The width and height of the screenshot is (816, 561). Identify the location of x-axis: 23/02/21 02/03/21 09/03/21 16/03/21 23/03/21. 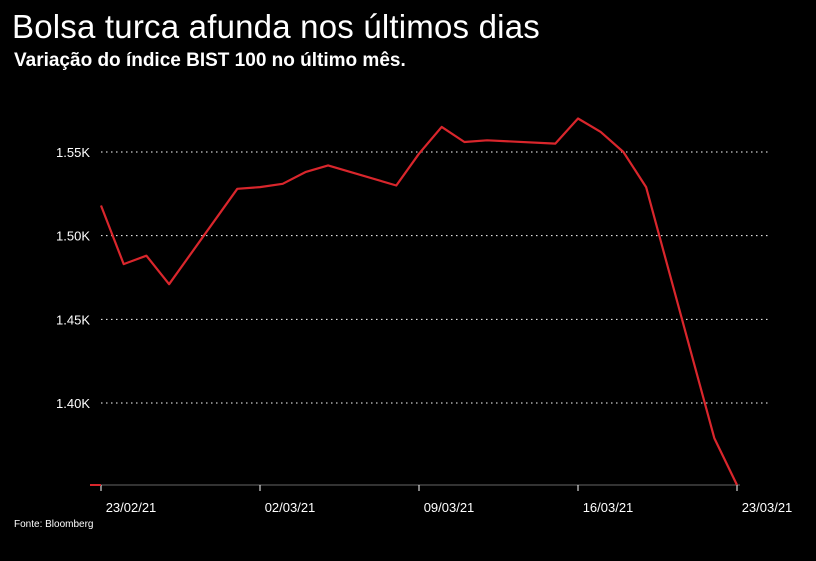
(441, 499).